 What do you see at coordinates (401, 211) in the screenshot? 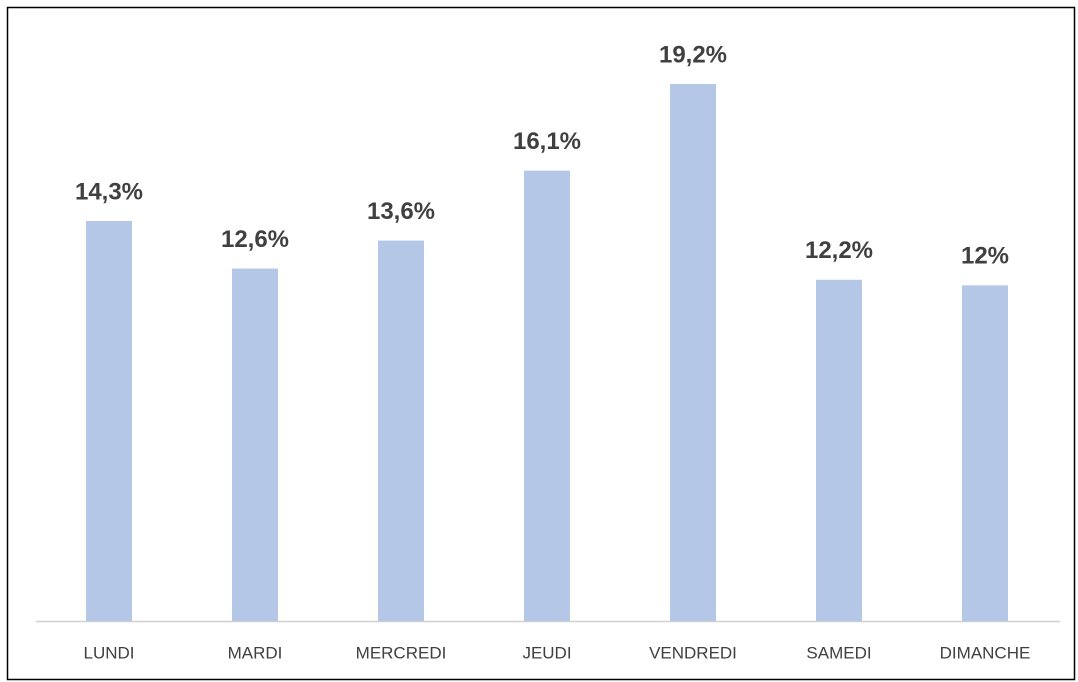
I see `data-label: 13,6%` at bounding box center [401, 211].